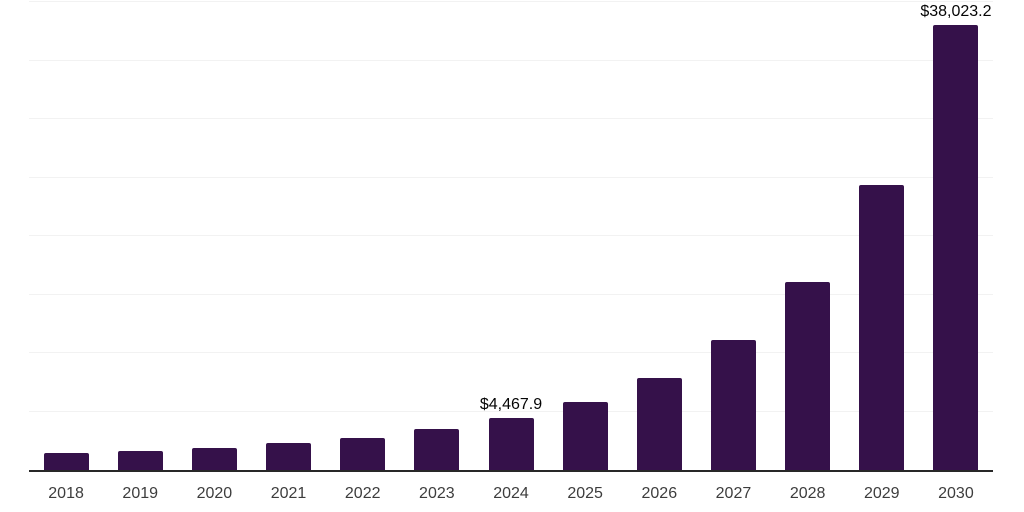 The width and height of the screenshot is (1024, 512). I want to click on bar-2023, so click(437, 449).